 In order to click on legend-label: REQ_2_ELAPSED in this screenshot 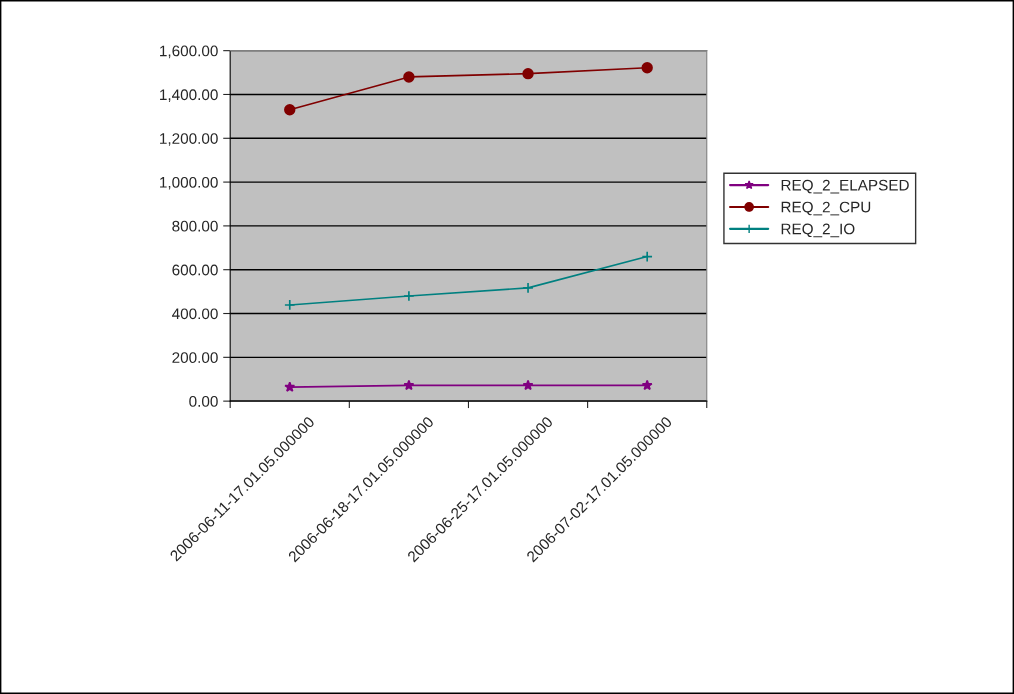, I will do `click(845, 186)`.